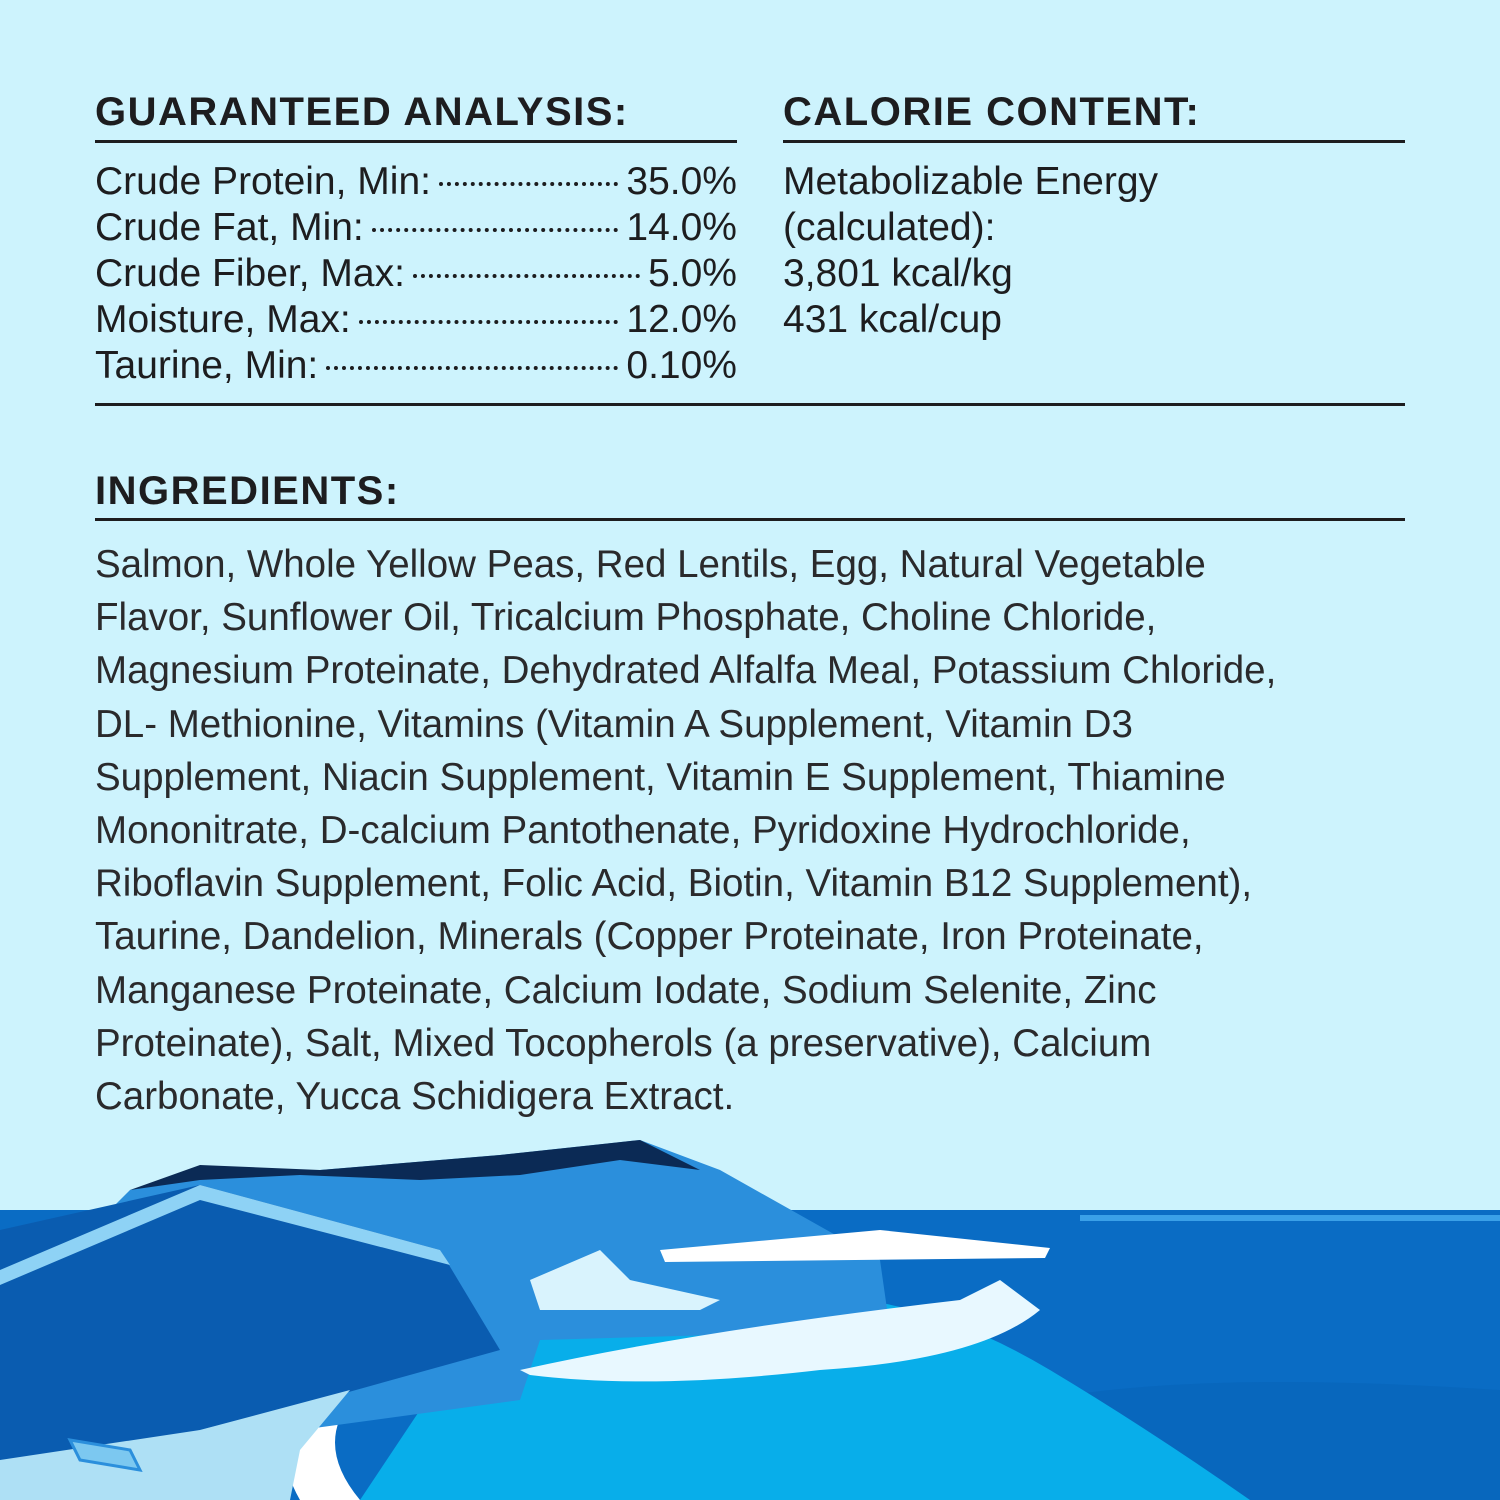  Describe the element at coordinates (681, 181) in the screenshot. I see `analysis-value: 35.0%` at that location.